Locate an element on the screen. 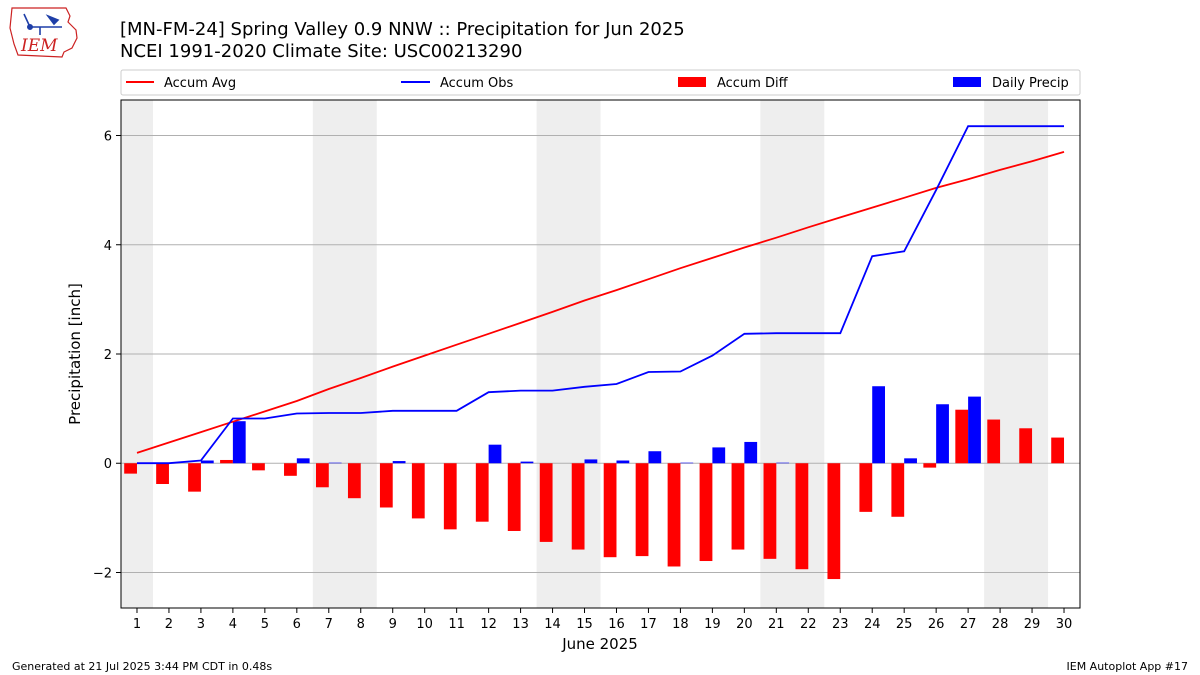 The height and width of the screenshot is (675, 1200). x-tick-label: 23 is located at coordinates (840, 624).